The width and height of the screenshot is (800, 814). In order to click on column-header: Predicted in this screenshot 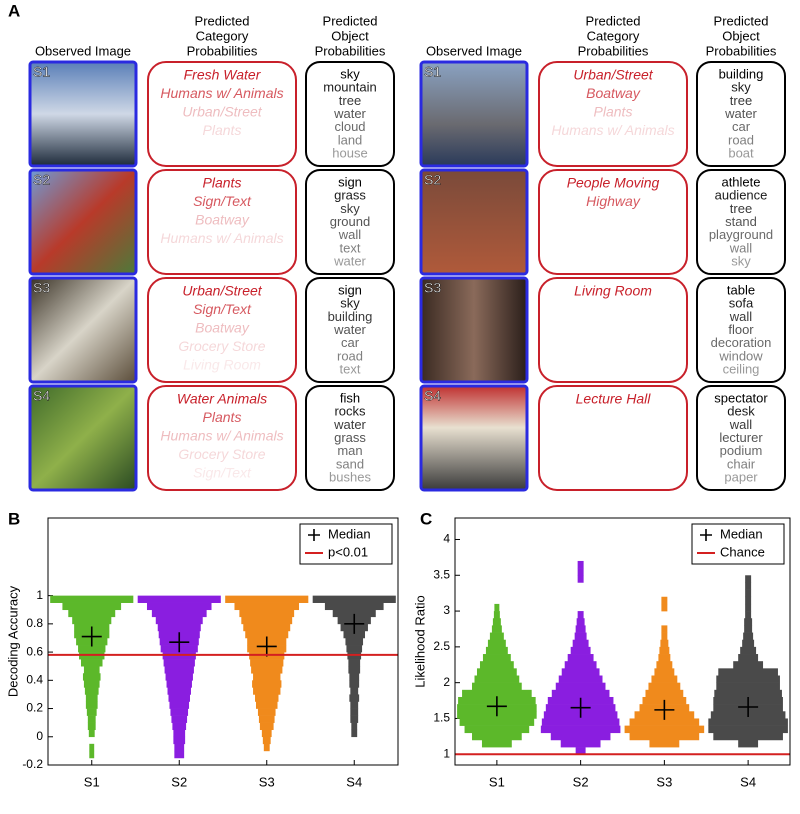, I will do `click(222, 20)`.